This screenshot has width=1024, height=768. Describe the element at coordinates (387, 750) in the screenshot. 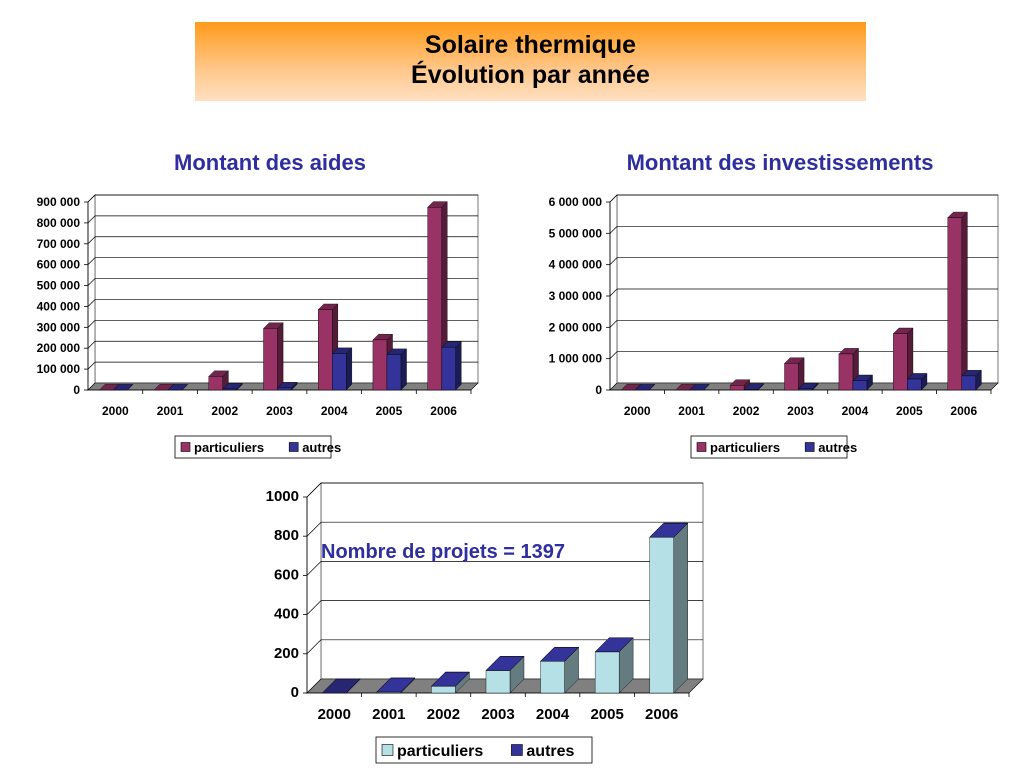

I see `chart3-legend-swatch-particuliers` at that location.